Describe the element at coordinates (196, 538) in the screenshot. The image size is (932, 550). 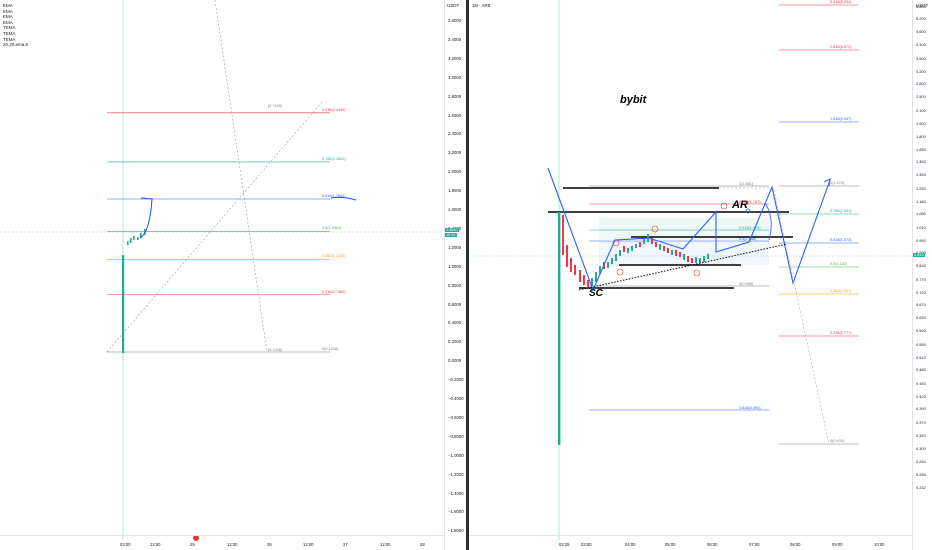
I see `event-marker-icon` at that location.